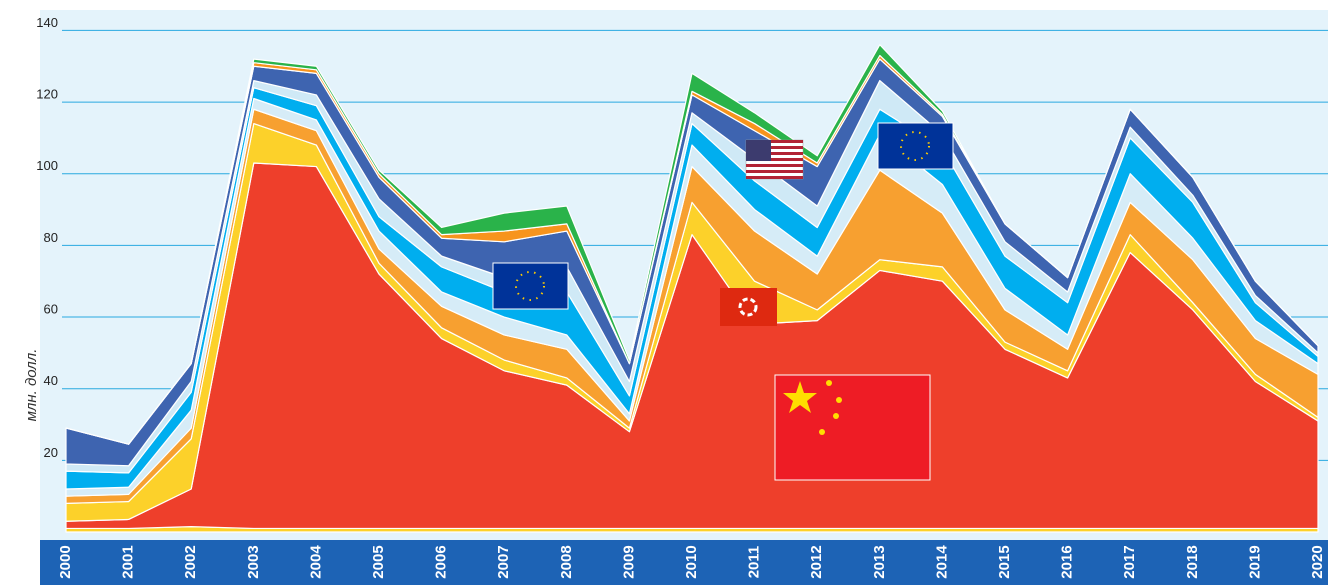 The width and height of the screenshot is (1328, 585). Describe the element at coordinates (1254, 561) in the screenshot. I see `x-tick-label: 2019` at that location.